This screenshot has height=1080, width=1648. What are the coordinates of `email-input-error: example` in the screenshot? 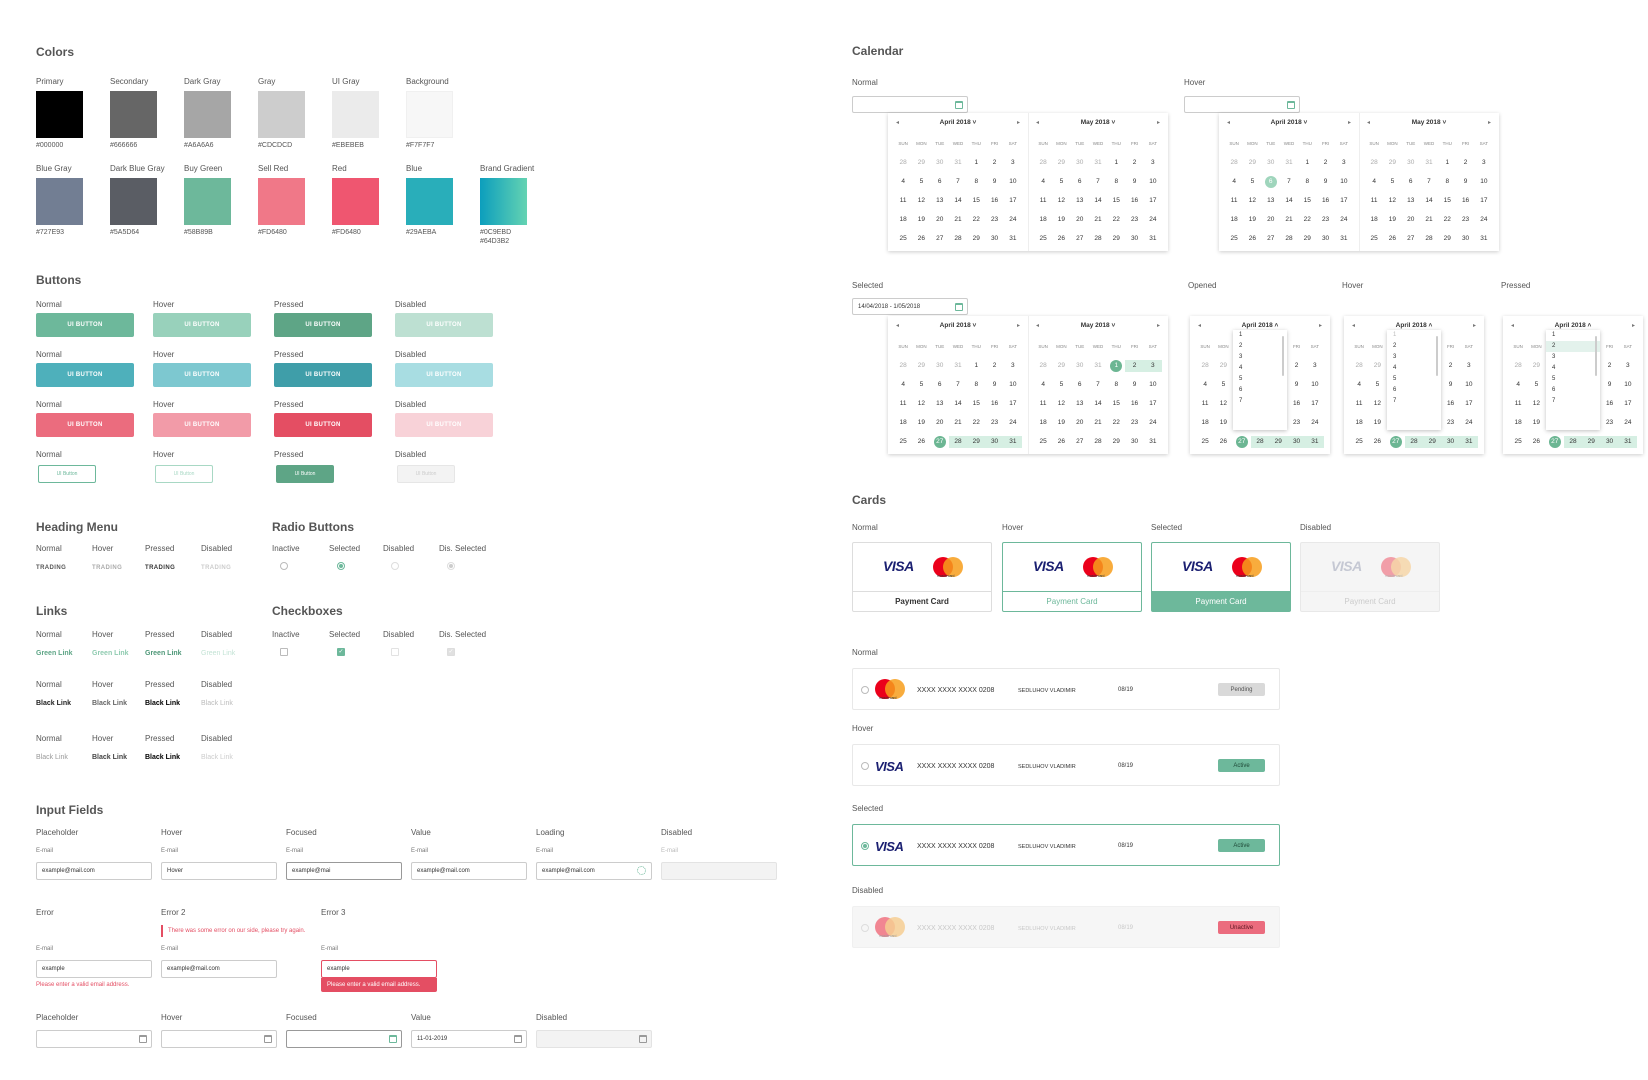 It's located at (94, 969).